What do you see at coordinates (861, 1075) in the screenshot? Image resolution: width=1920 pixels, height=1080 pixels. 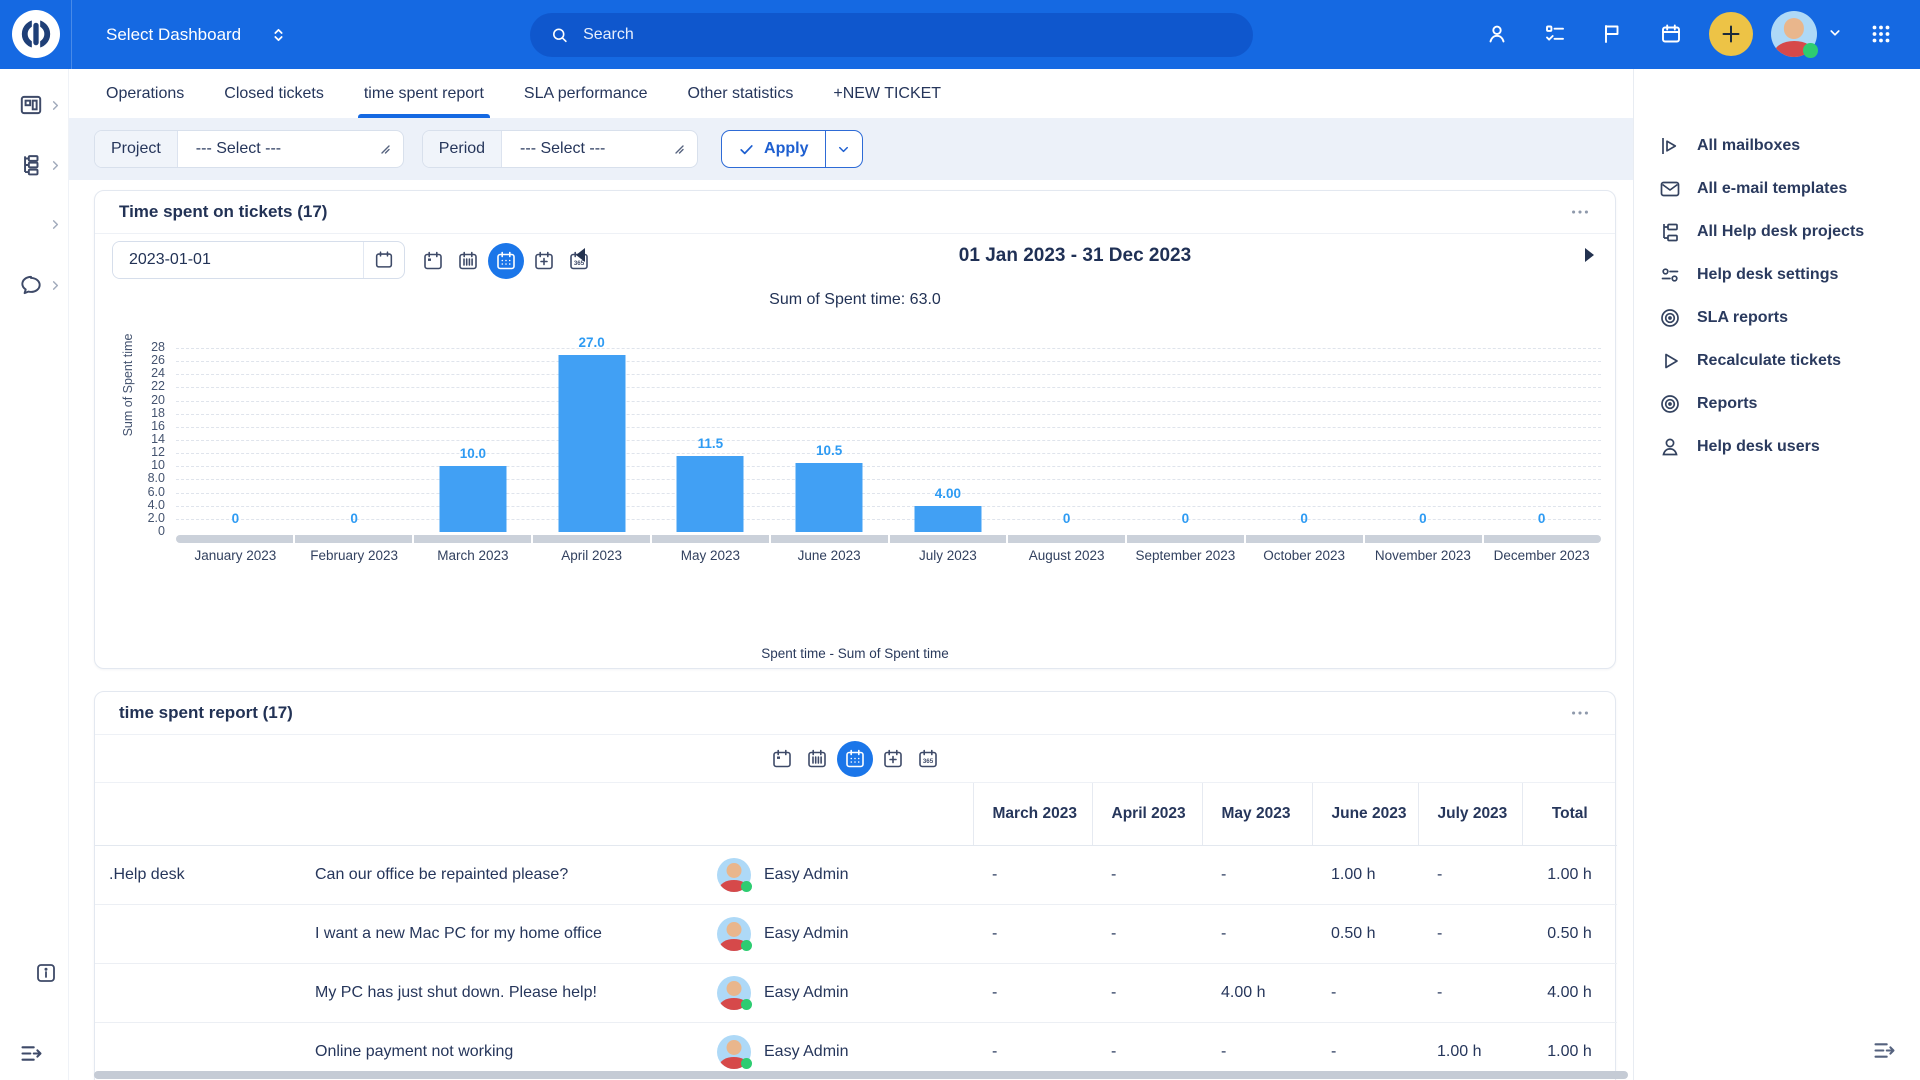 I see `horizontal-scrollbar` at bounding box center [861, 1075].